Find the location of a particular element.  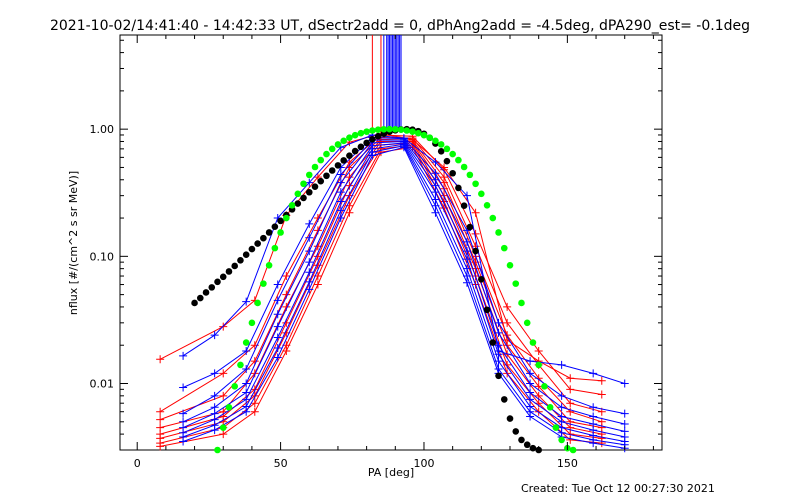

y-tick-label: 0.10 is located at coordinates (102, 256).